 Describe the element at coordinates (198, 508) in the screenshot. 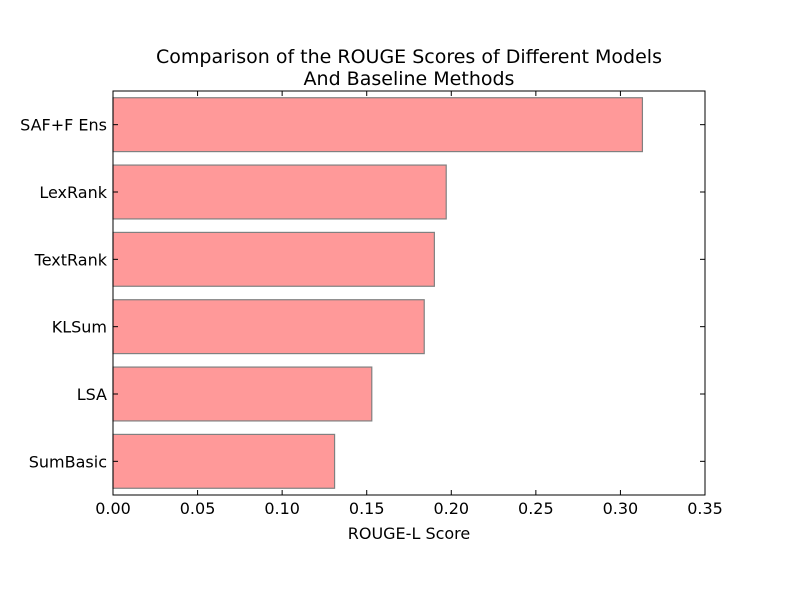

I see `x-tick-label-1: 0.05` at that location.